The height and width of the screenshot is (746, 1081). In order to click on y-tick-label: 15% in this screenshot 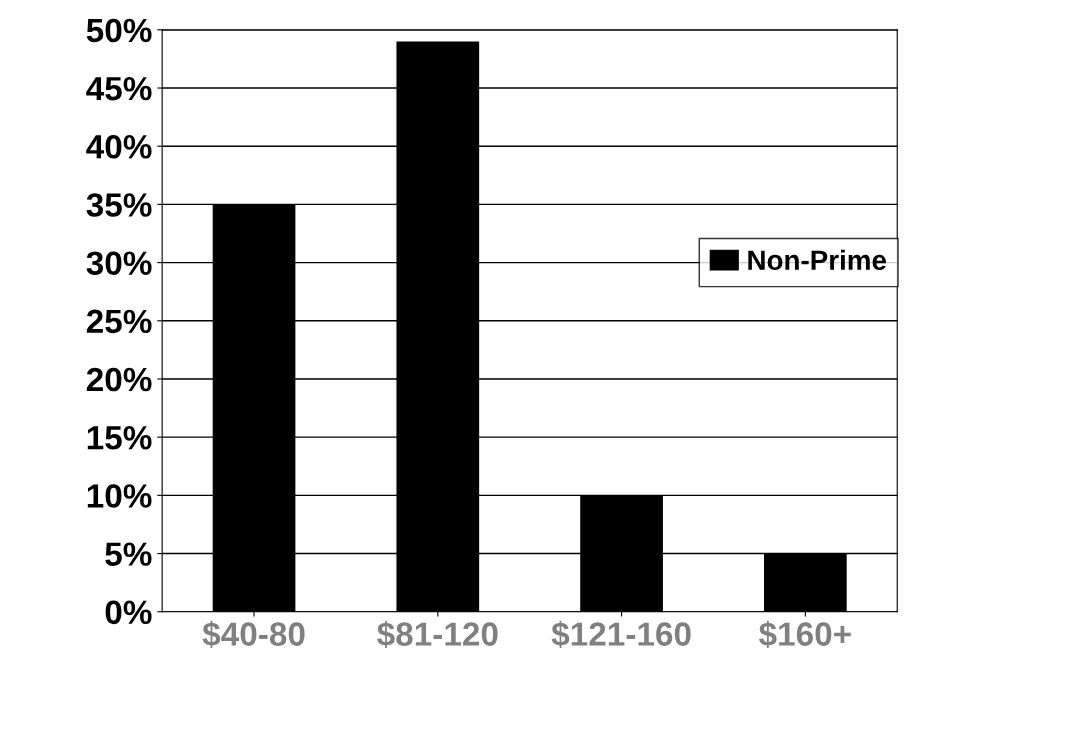, I will do `click(119, 438)`.